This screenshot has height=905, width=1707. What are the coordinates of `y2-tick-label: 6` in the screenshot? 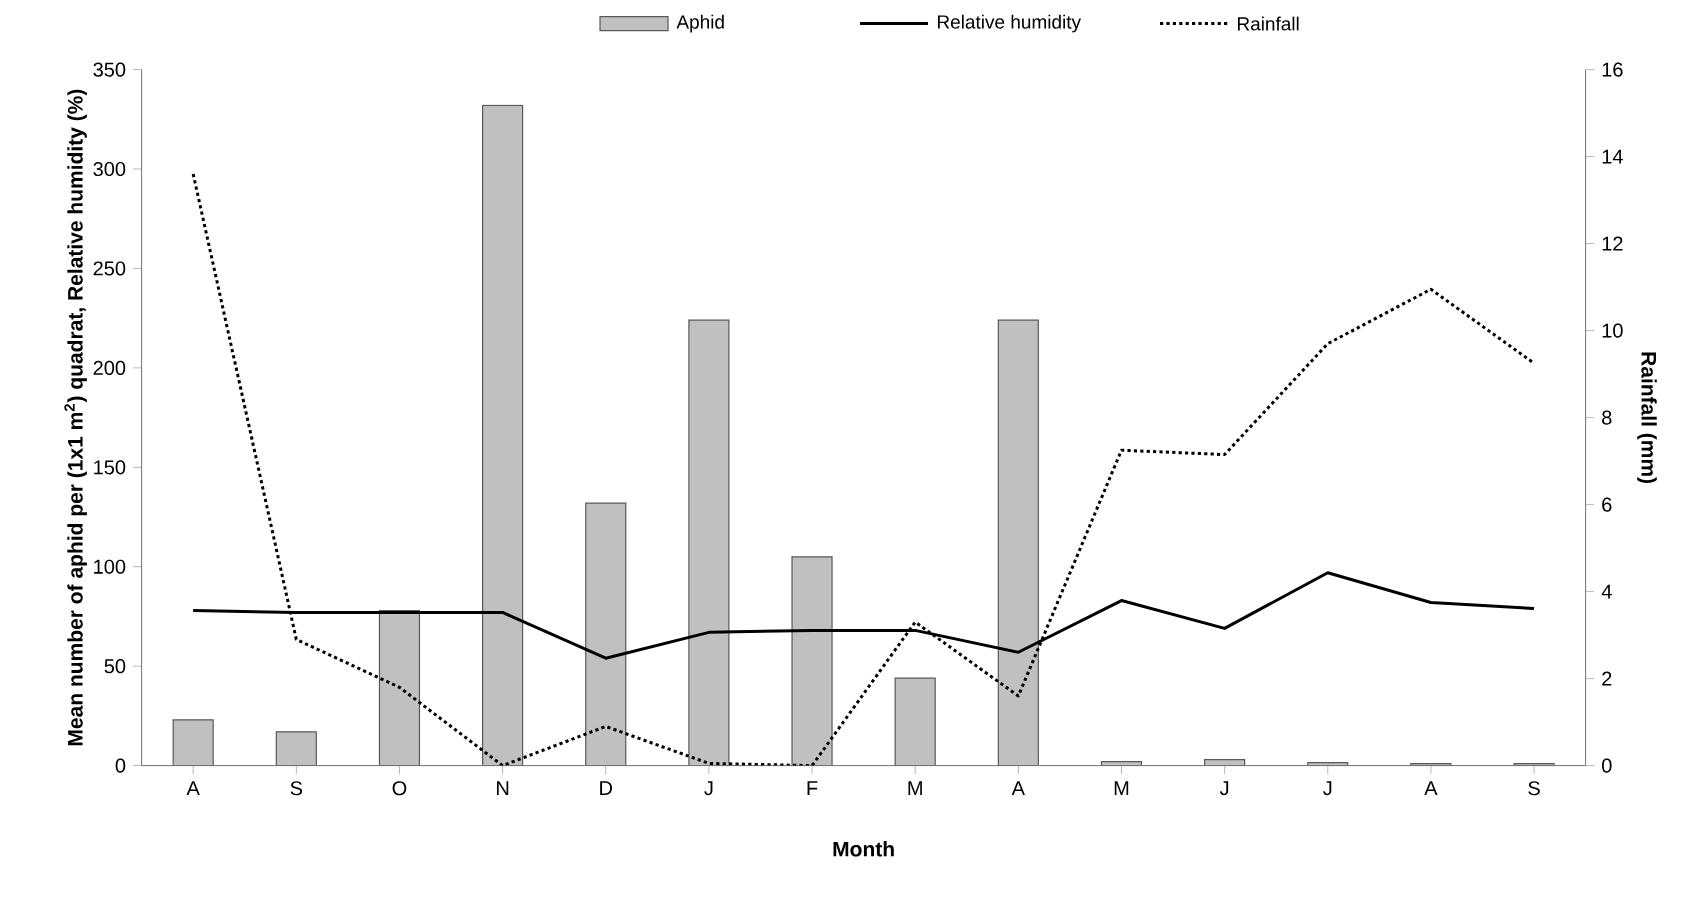 It's located at (1607, 504).